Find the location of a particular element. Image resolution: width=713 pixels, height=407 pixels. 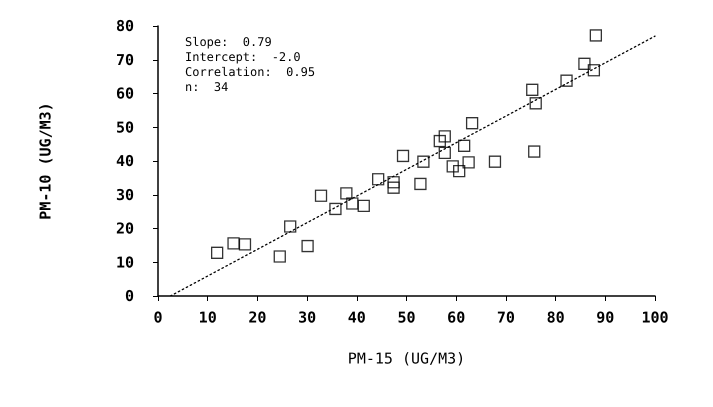

annotation: Slope: 0.79 is located at coordinates (228, 42).